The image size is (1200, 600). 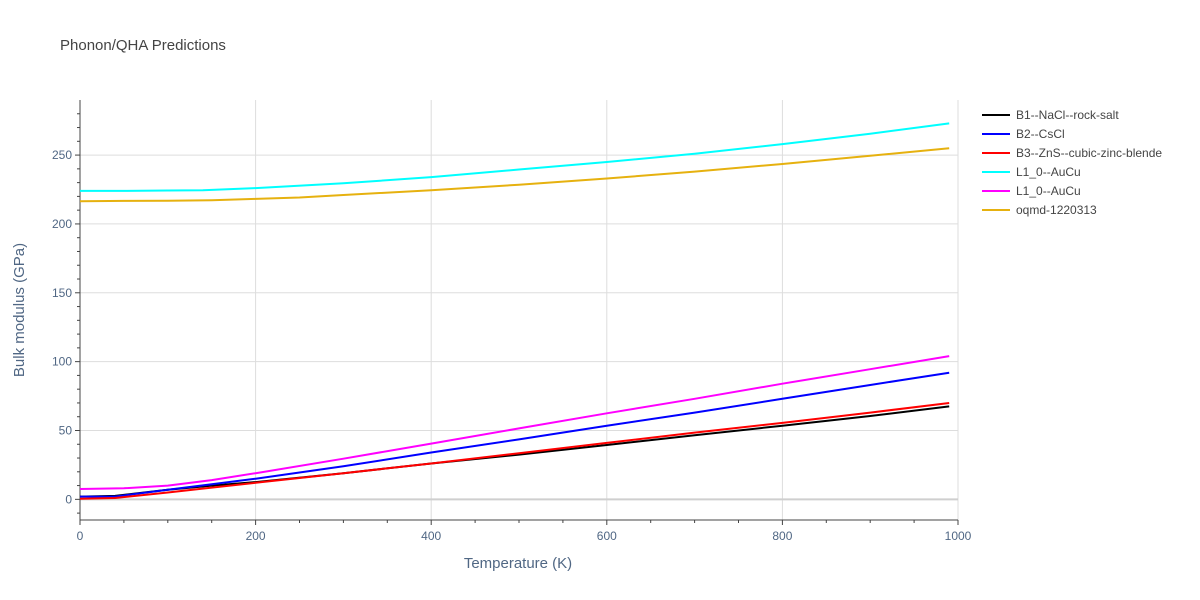 What do you see at coordinates (62, 362) in the screenshot?
I see `y-tick-label: 100` at bounding box center [62, 362].